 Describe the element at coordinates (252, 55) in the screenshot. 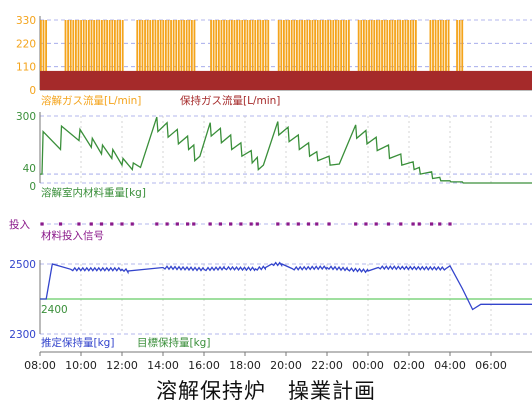

I see `melt-gas-bars` at that location.